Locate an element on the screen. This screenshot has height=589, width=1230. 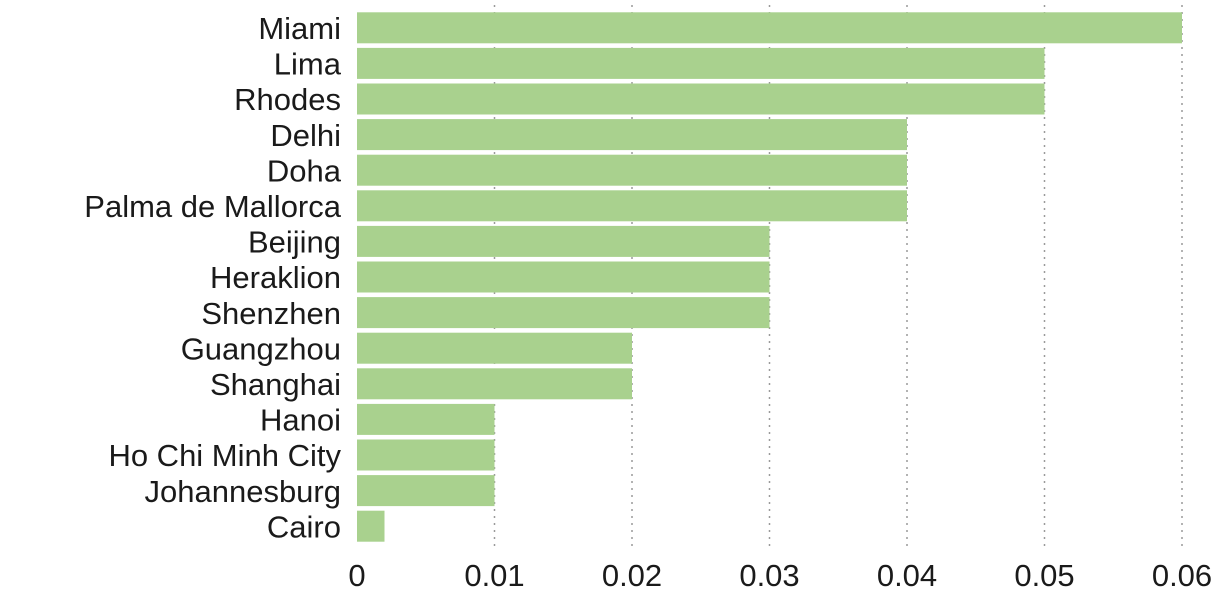
x-tick-label: 0 is located at coordinates (356, 573).